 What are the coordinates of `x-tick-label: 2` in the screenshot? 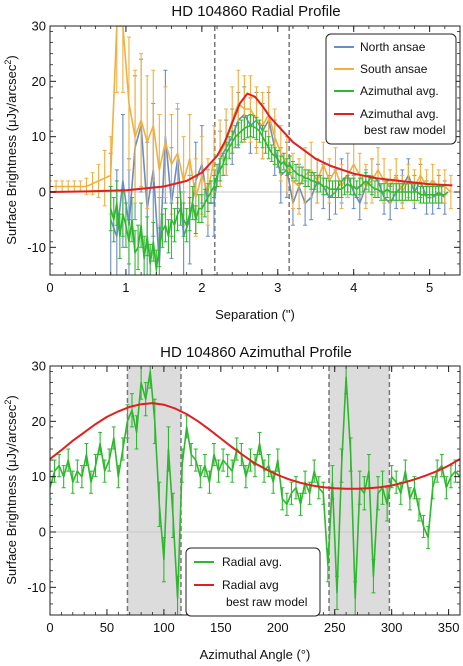 It's located at (201, 287).